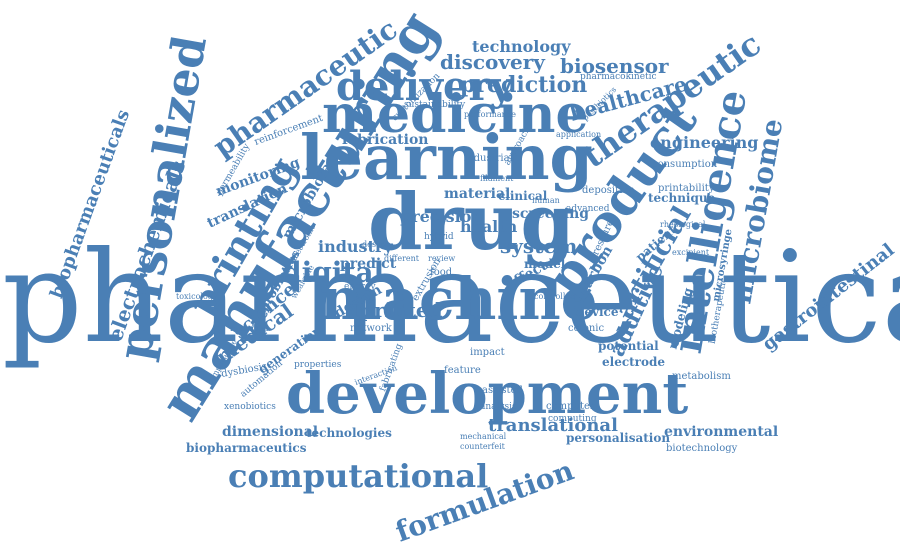 The image size is (900, 549). I want to click on word-learning: learning, so click(446, 158).